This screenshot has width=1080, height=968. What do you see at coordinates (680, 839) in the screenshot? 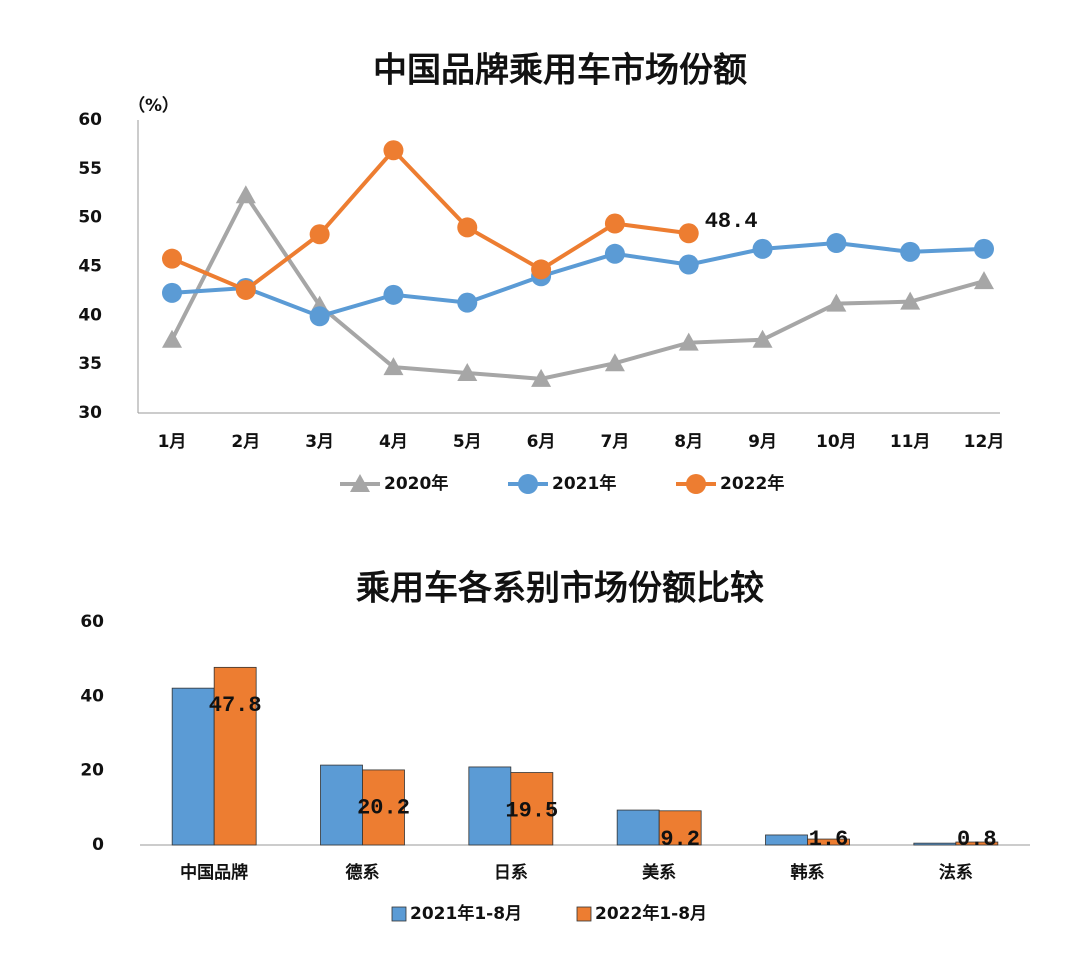
I see `data-label: 9.2` at bounding box center [680, 839].